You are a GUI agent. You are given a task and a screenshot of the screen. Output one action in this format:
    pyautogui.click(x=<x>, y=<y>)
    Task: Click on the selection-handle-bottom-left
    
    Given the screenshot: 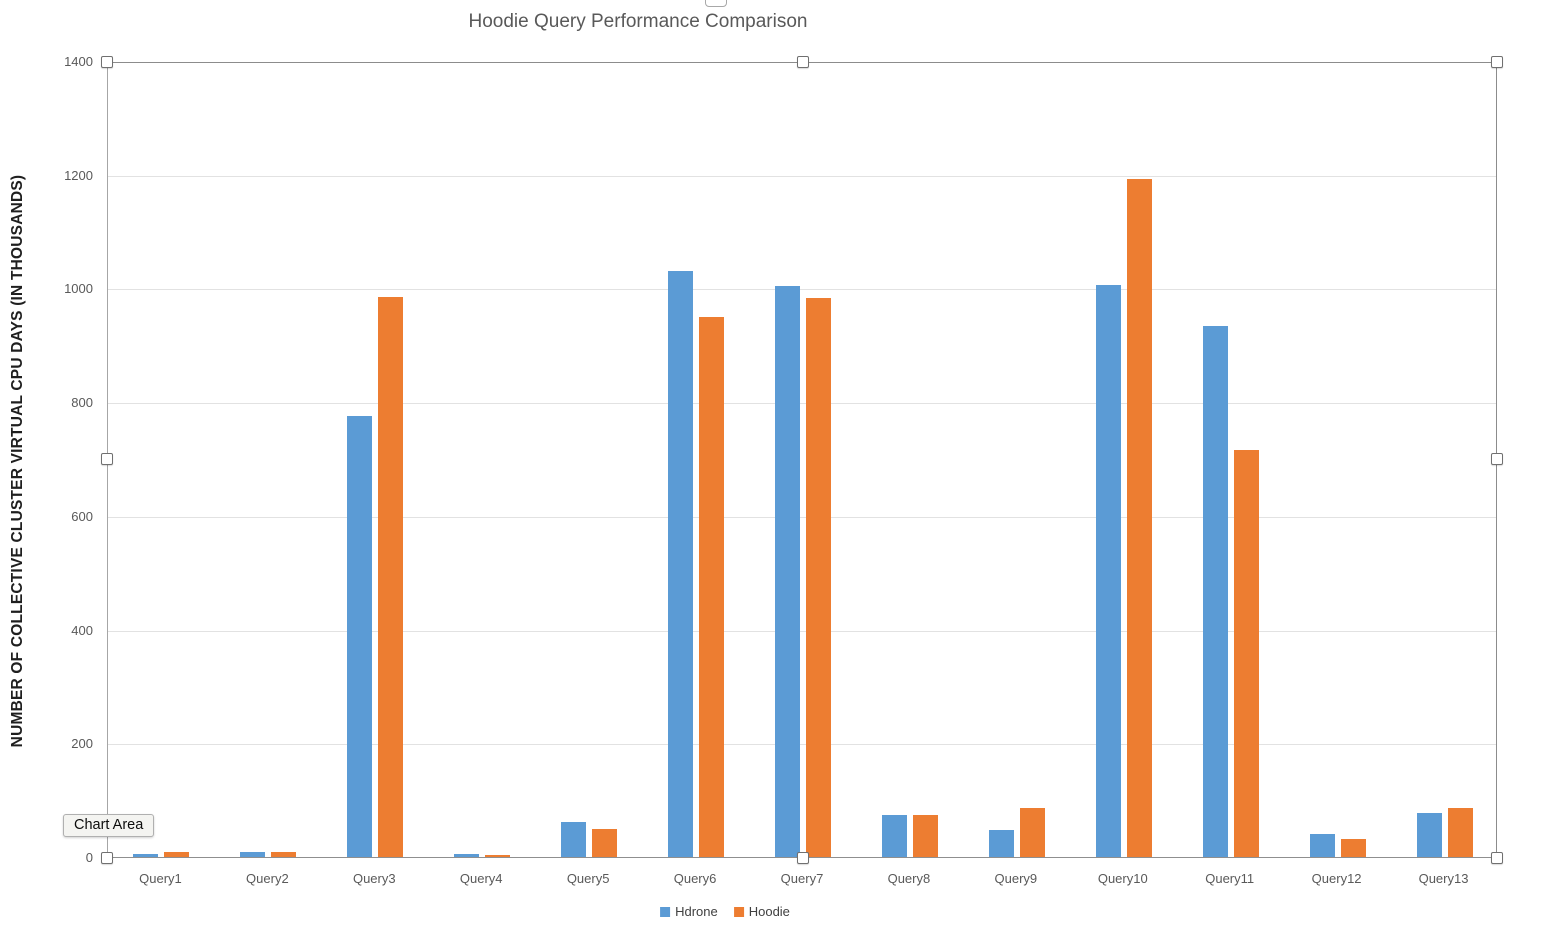 What is the action you would take?
    pyautogui.click(x=107, y=858)
    